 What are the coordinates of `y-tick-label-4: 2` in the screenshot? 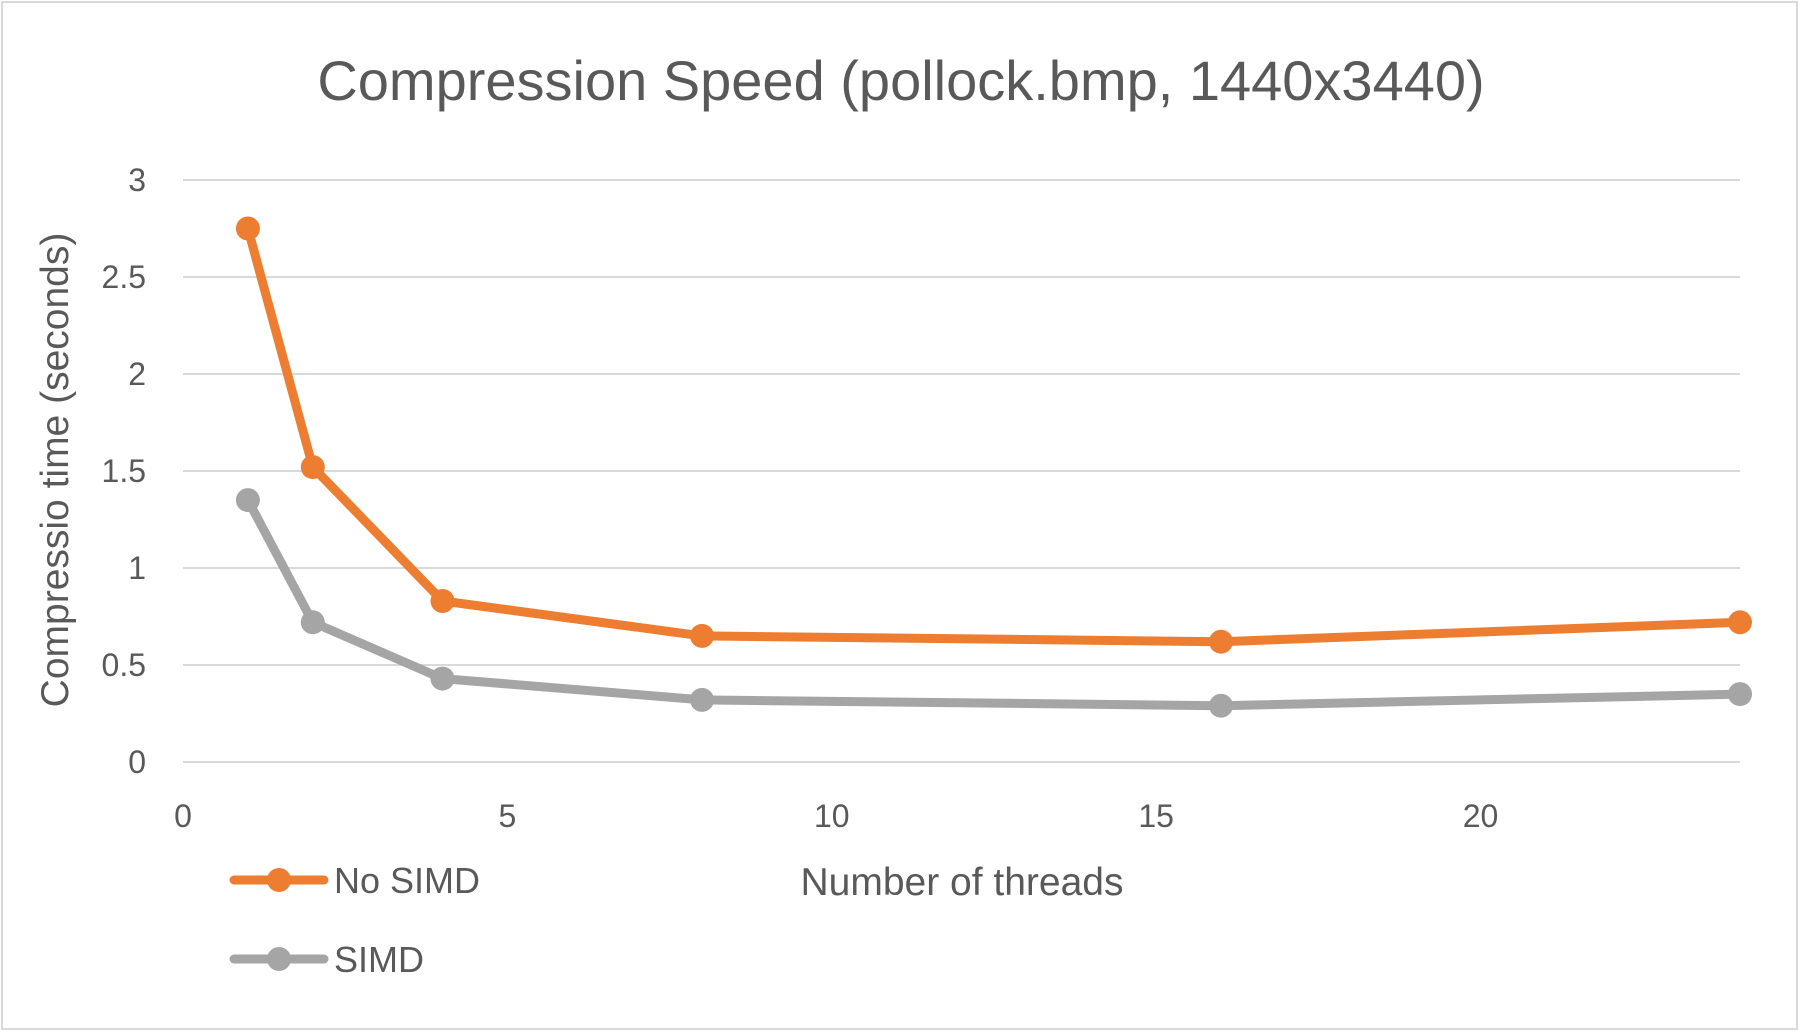 It's located at (137, 374).